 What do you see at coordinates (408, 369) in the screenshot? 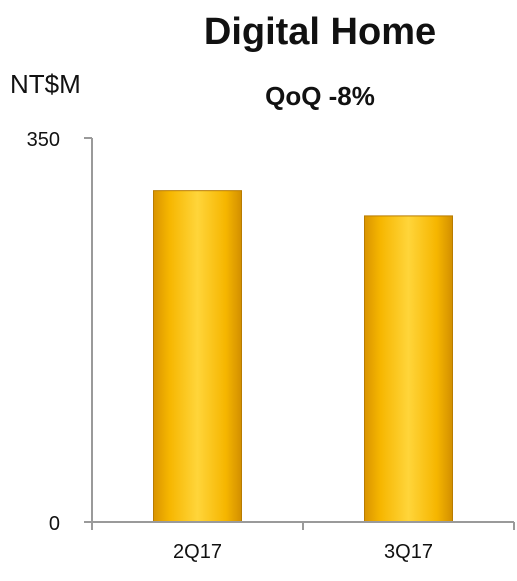
I see `bar-3q17` at bounding box center [408, 369].